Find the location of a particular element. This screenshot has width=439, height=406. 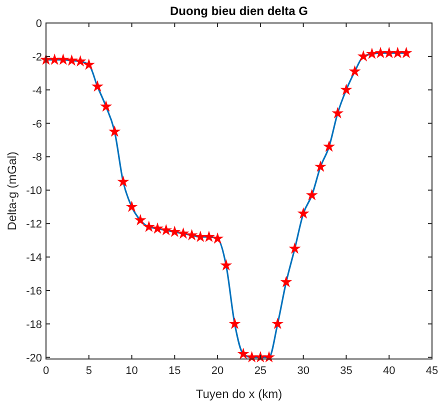

y-axis-title: Delta-g (mGal) is located at coordinates (12, 191).